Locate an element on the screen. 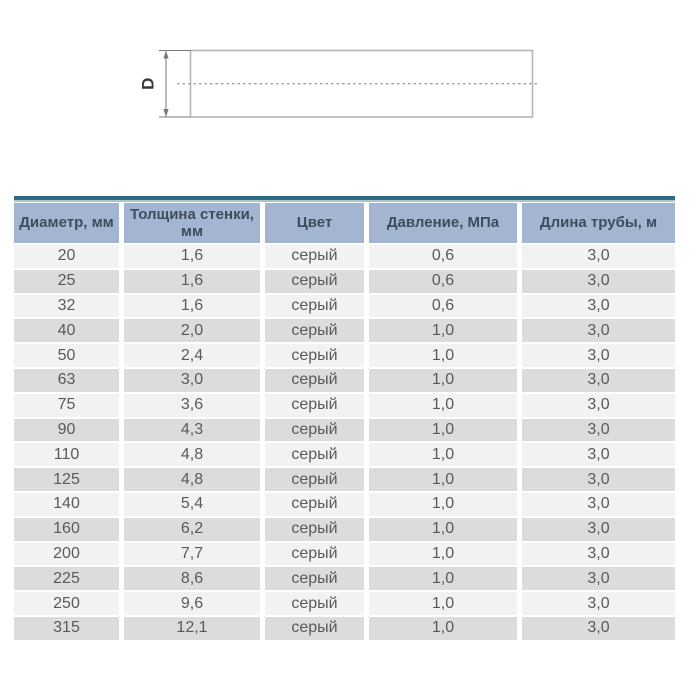 This screenshot has width=700, height=700. table-cell: 160 is located at coordinates (66, 529).